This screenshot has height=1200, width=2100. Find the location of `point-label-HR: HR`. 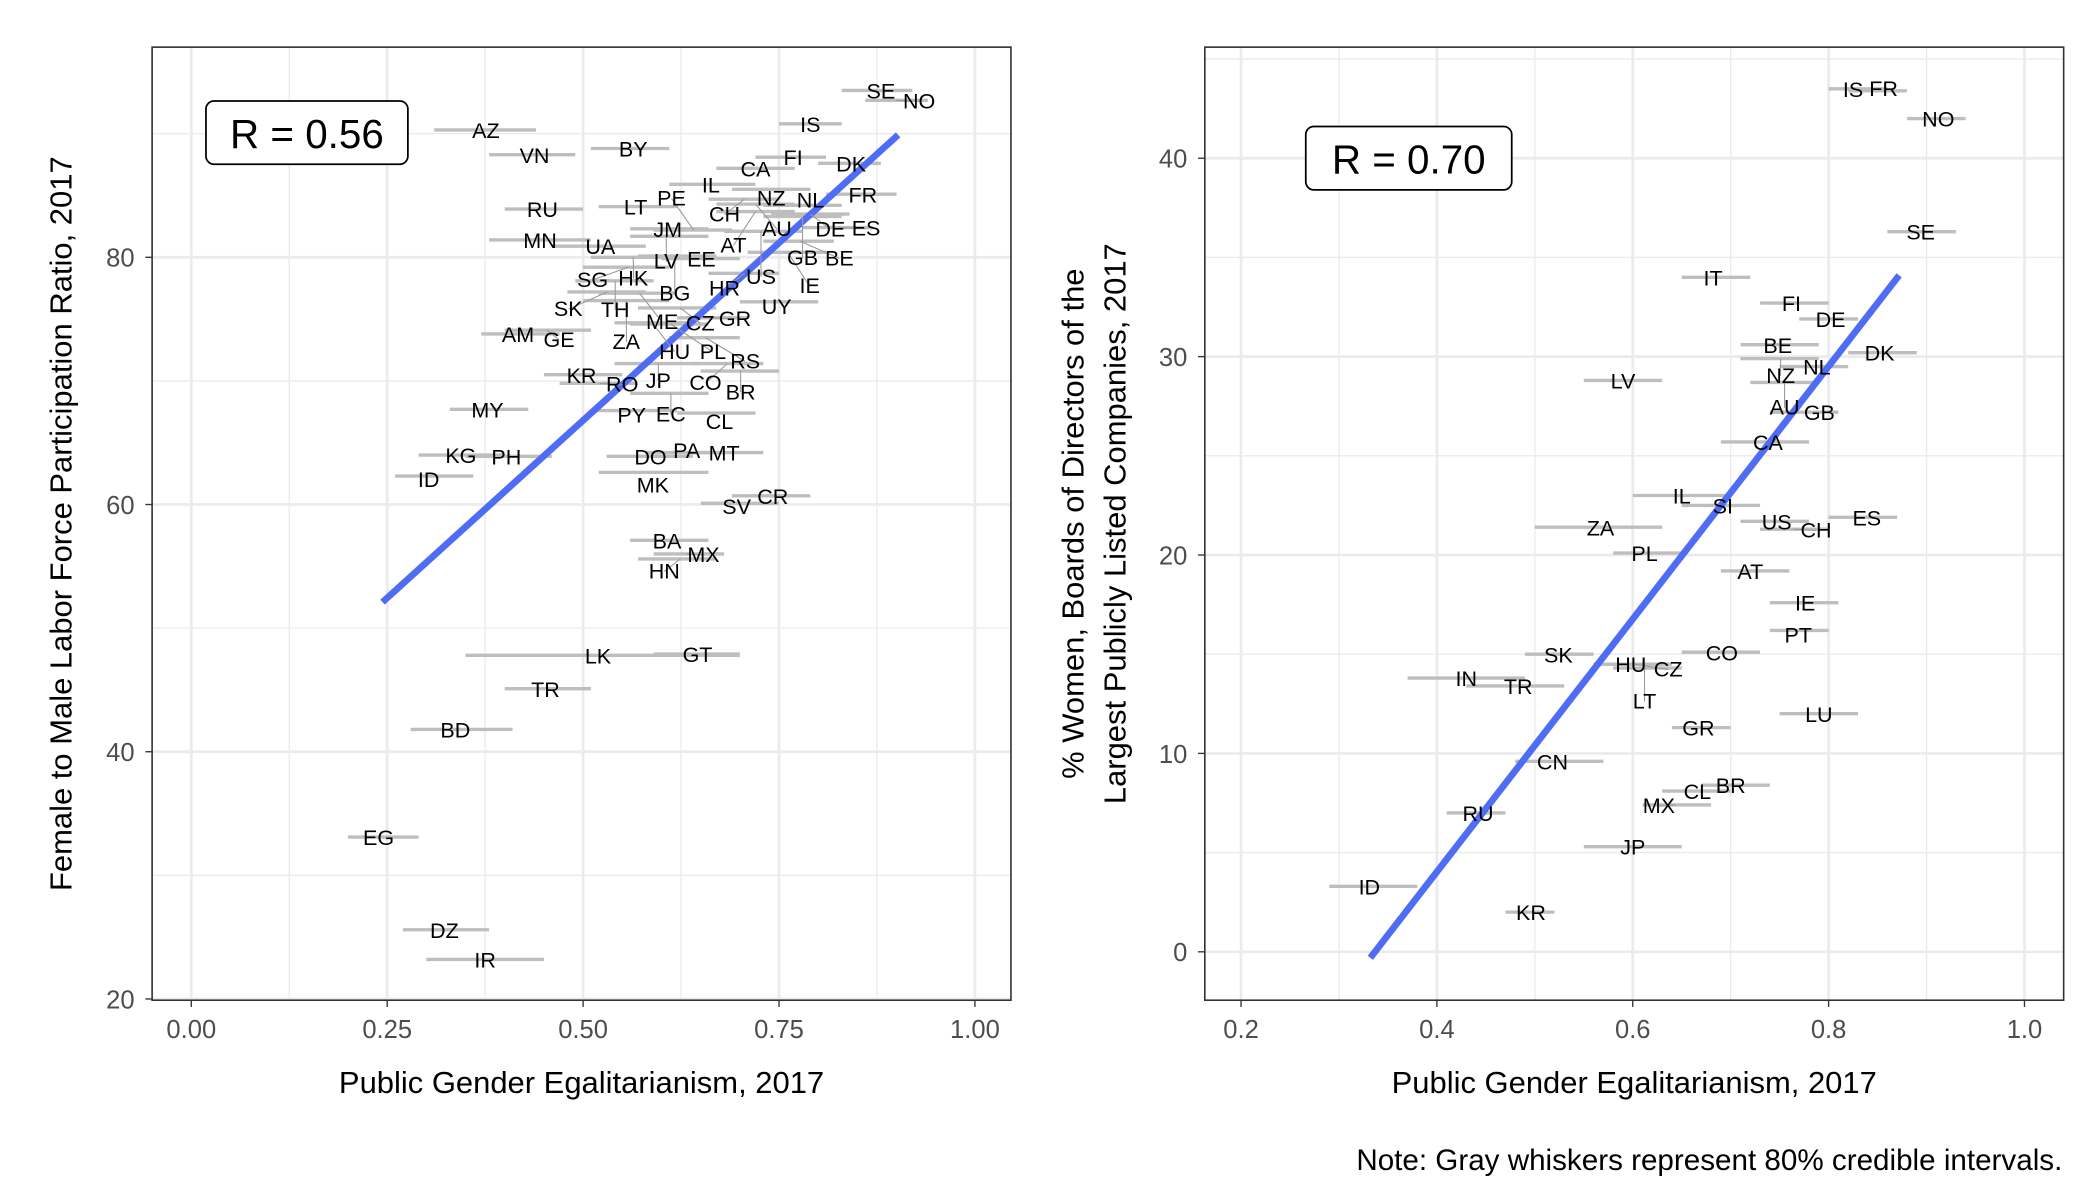

point-label-HR: HR is located at coordinates (724, 289).